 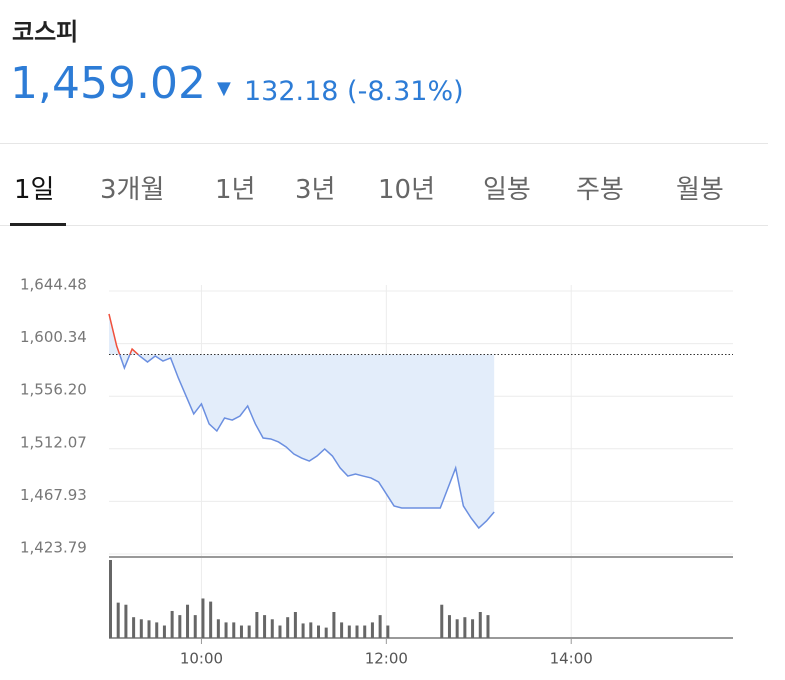 What do you see at coordinates (53, 337) in the screenshot?
I see `y-tick-label: 1,600.34` at bounding box center [53, 337].